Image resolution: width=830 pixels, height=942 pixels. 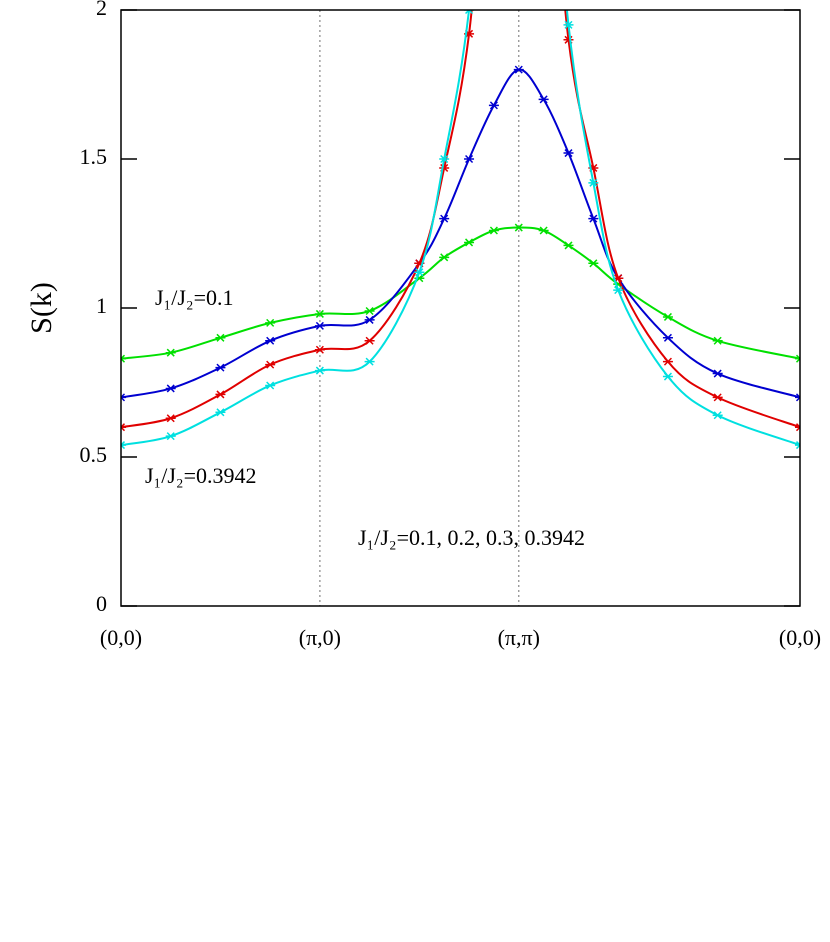 What do you see at coordinates (94, 454) in the screenshot?
I see `y-tick-label: 0.5` at bounding box center [94, 454].